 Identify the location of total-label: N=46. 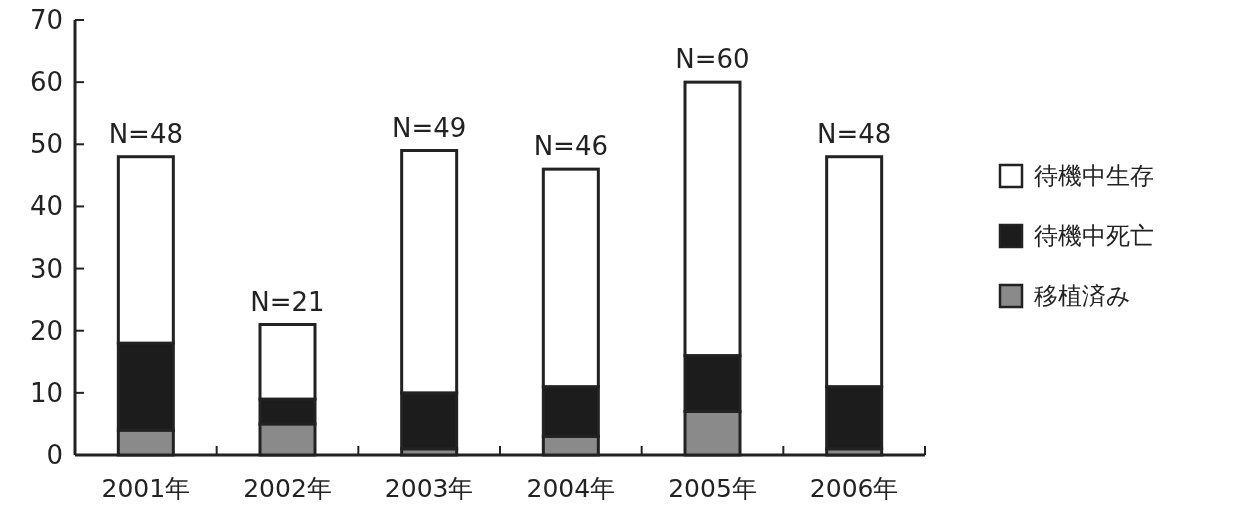
(570, 146).